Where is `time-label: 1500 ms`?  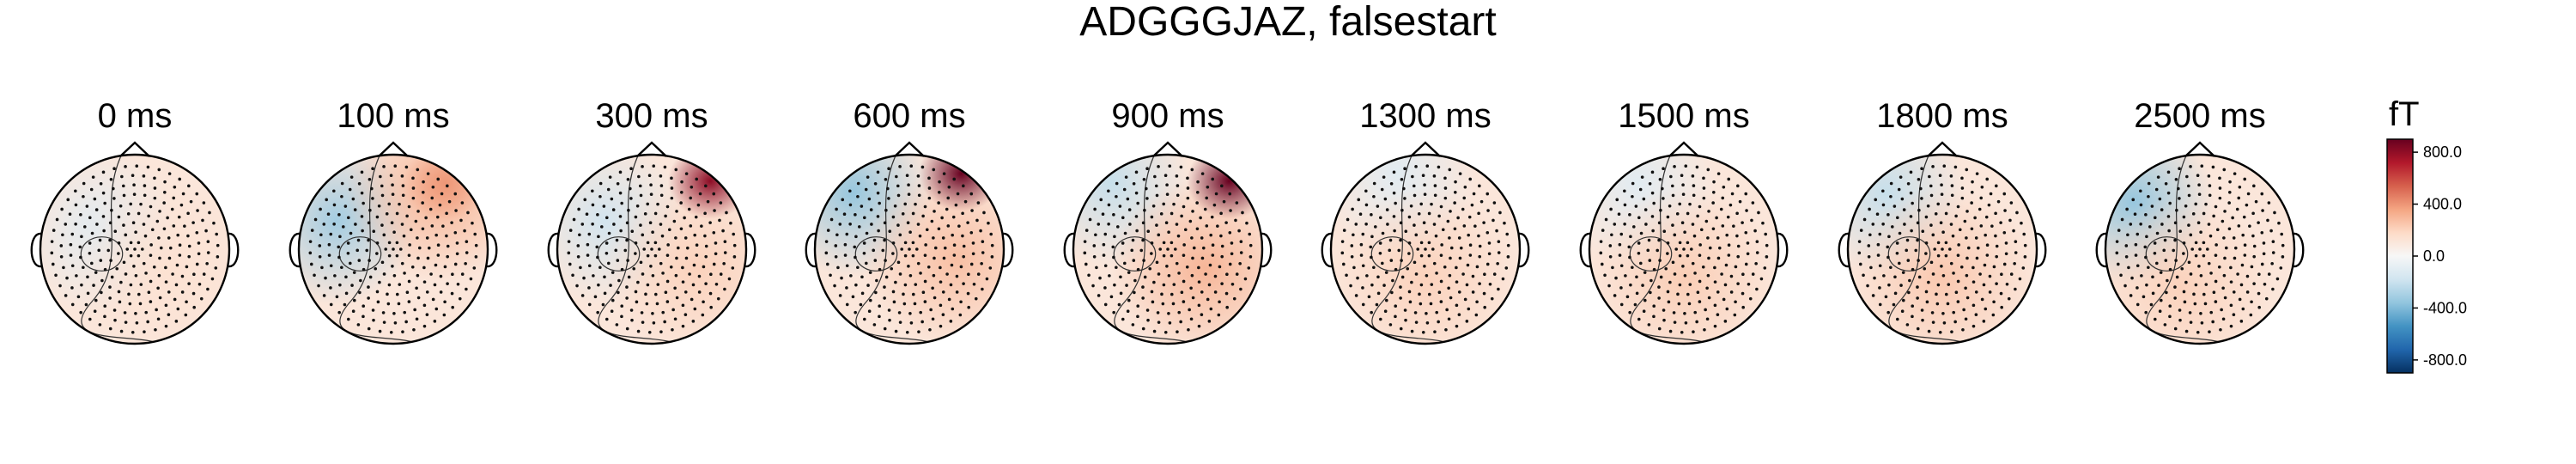 time-label: 1500 ms is located at coordinates (1683, 116).